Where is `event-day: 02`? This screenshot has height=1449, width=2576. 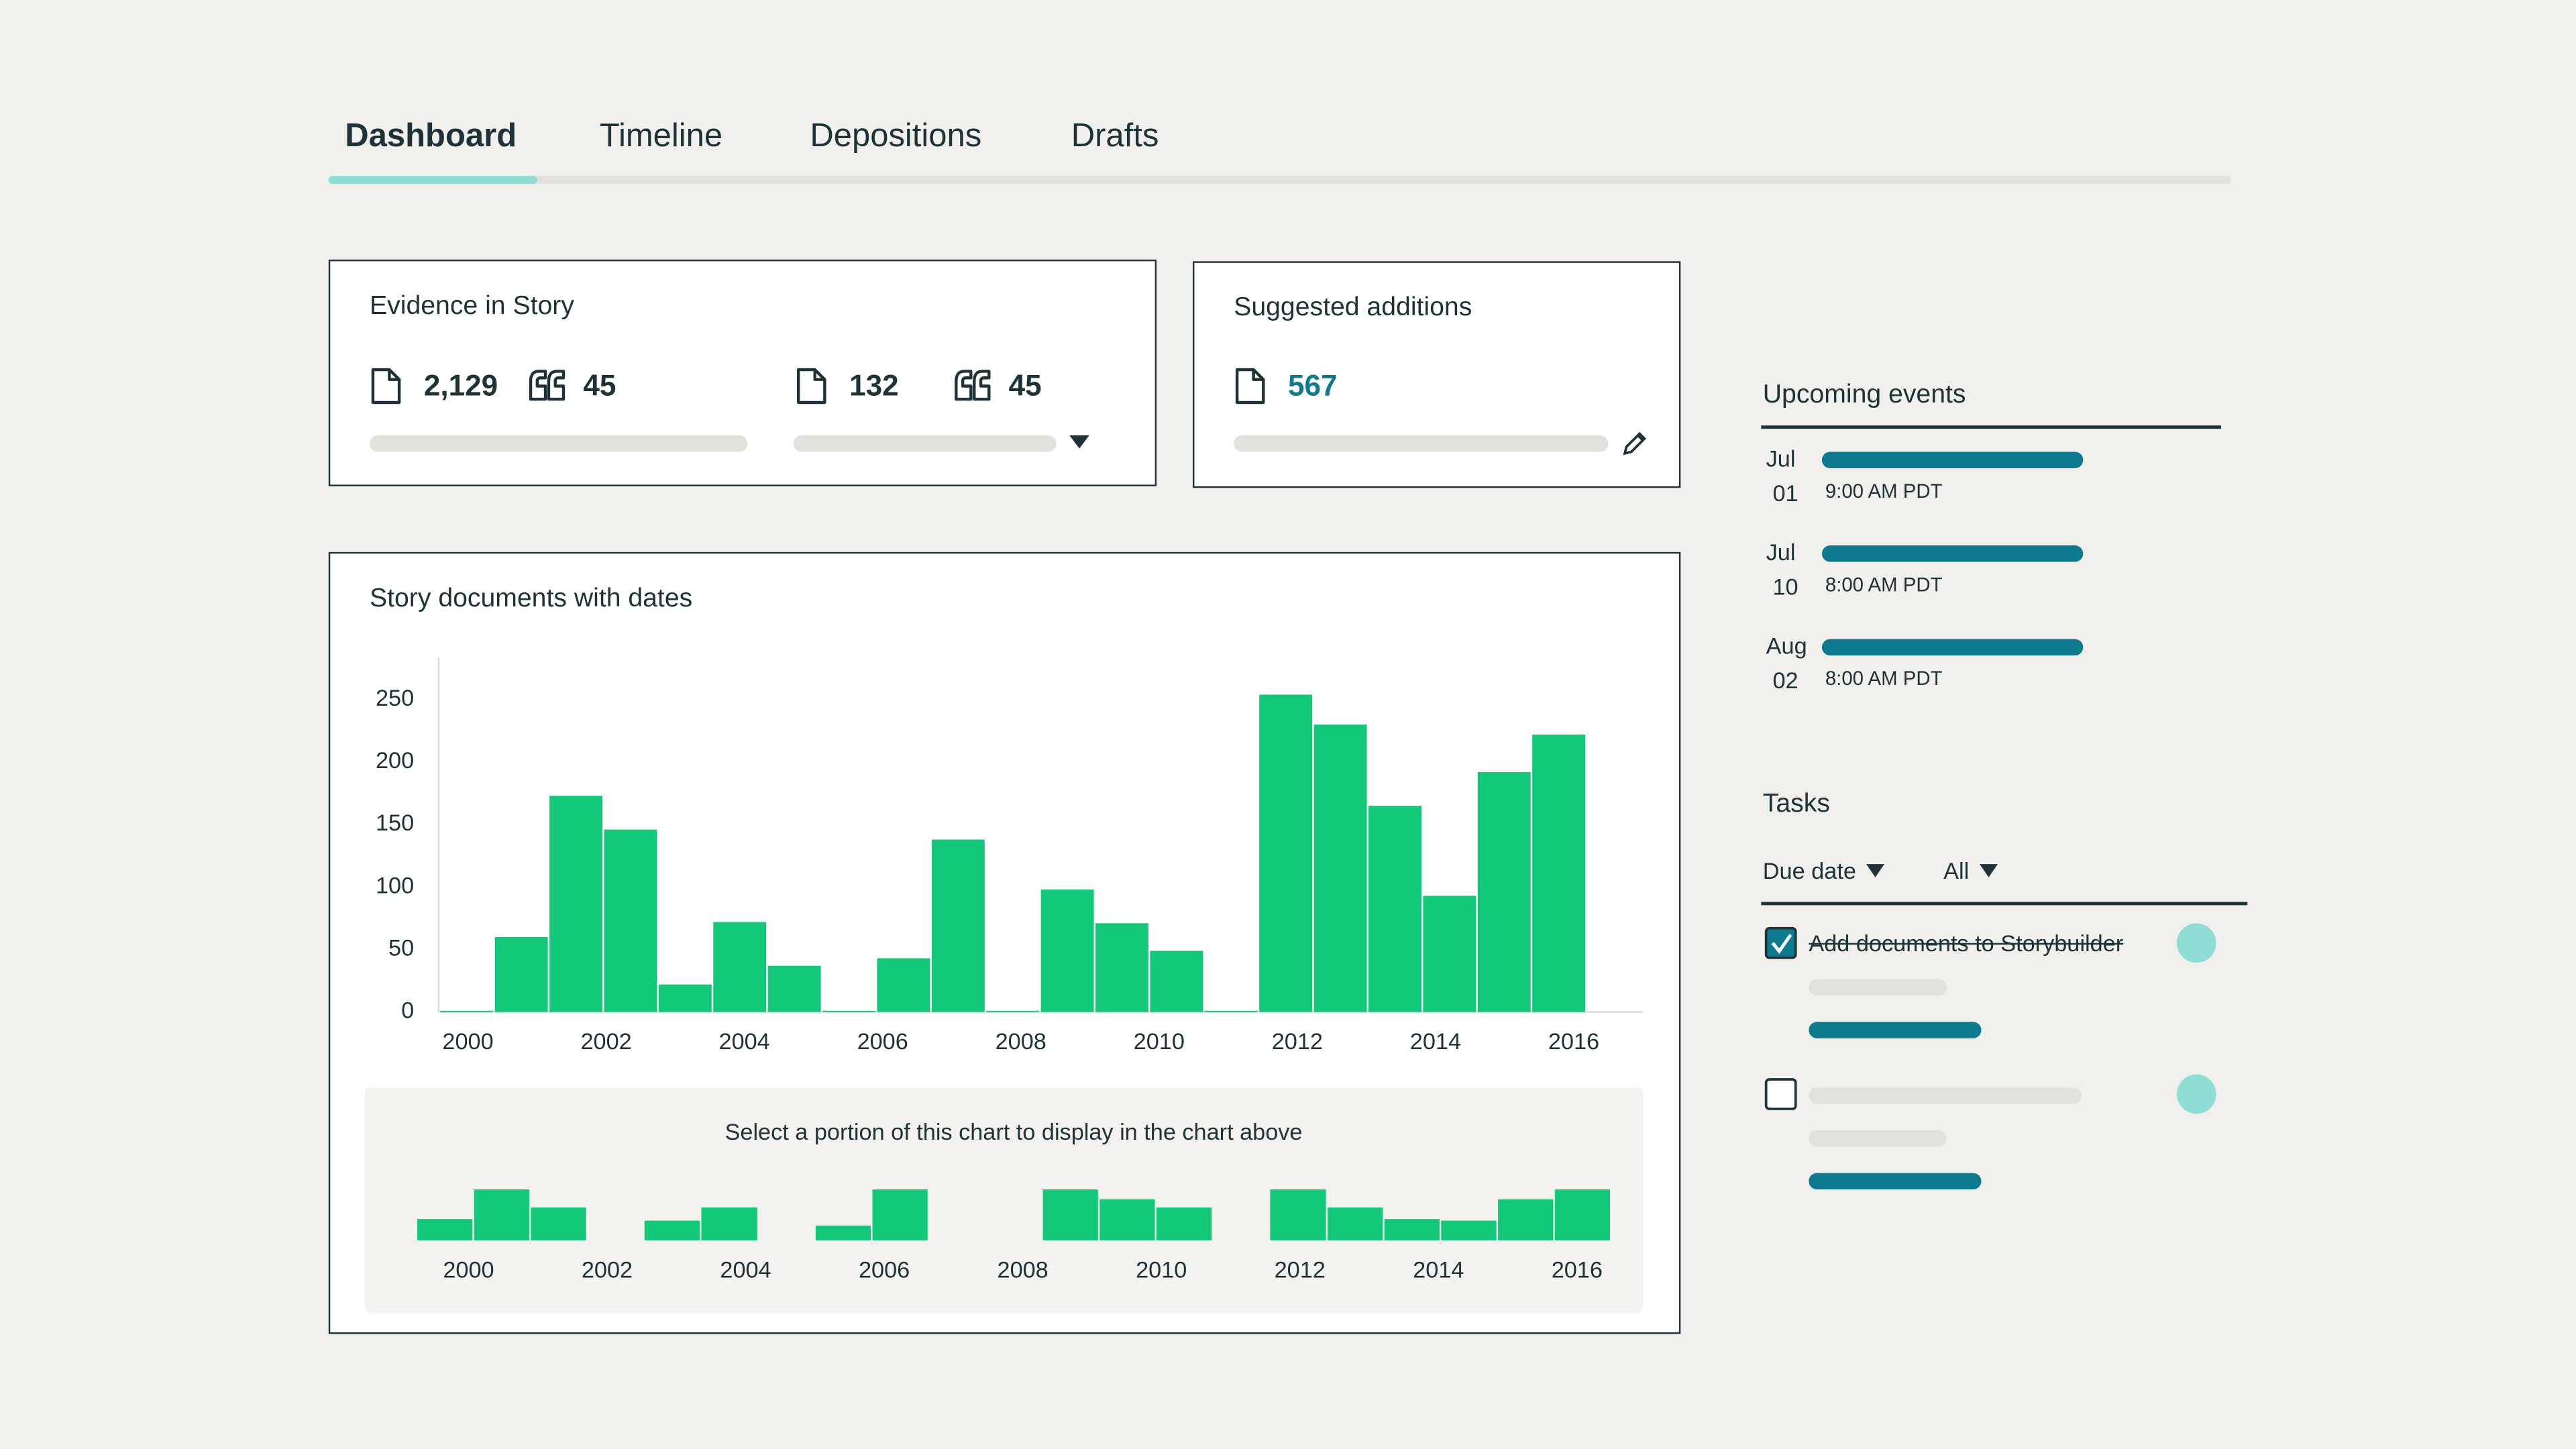
event-day: 02 is located at coordinates (1785, 680).